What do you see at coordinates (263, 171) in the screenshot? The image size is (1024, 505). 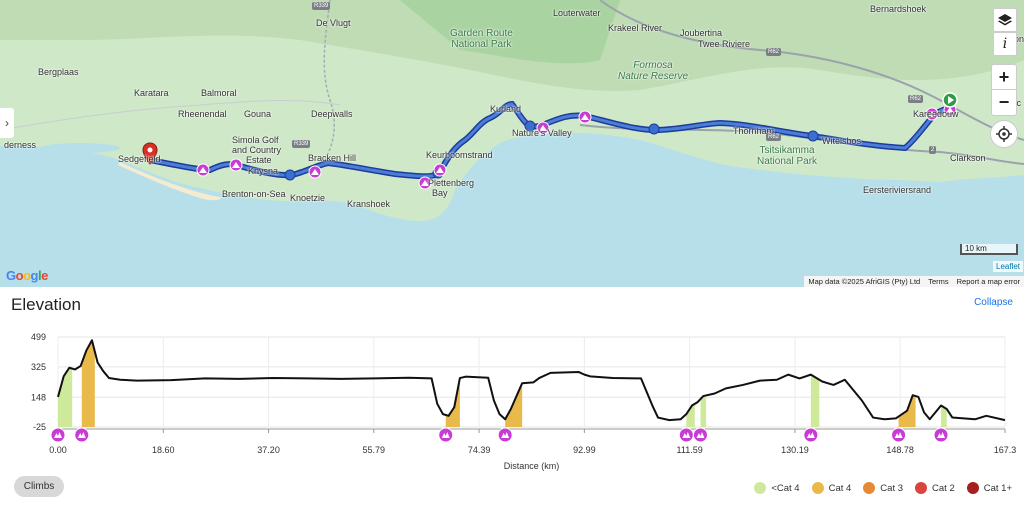 I see `place-label: Knysna` at bounding box center [263, 171].